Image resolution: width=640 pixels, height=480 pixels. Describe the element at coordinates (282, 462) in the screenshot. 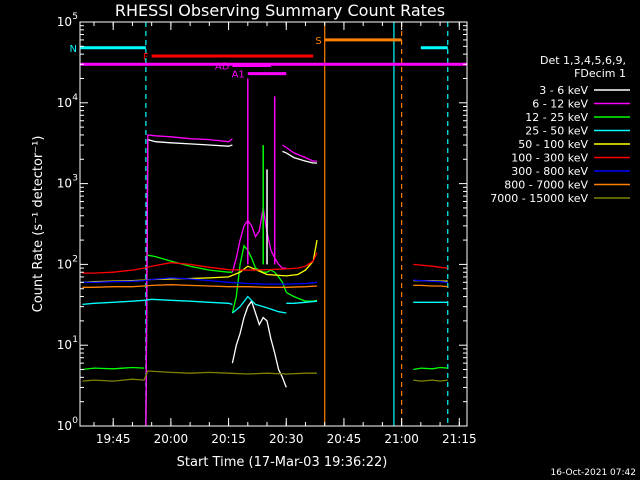

I see `x-axis-label: Start Time (17-Mar-03 19:36:22)` at that location.